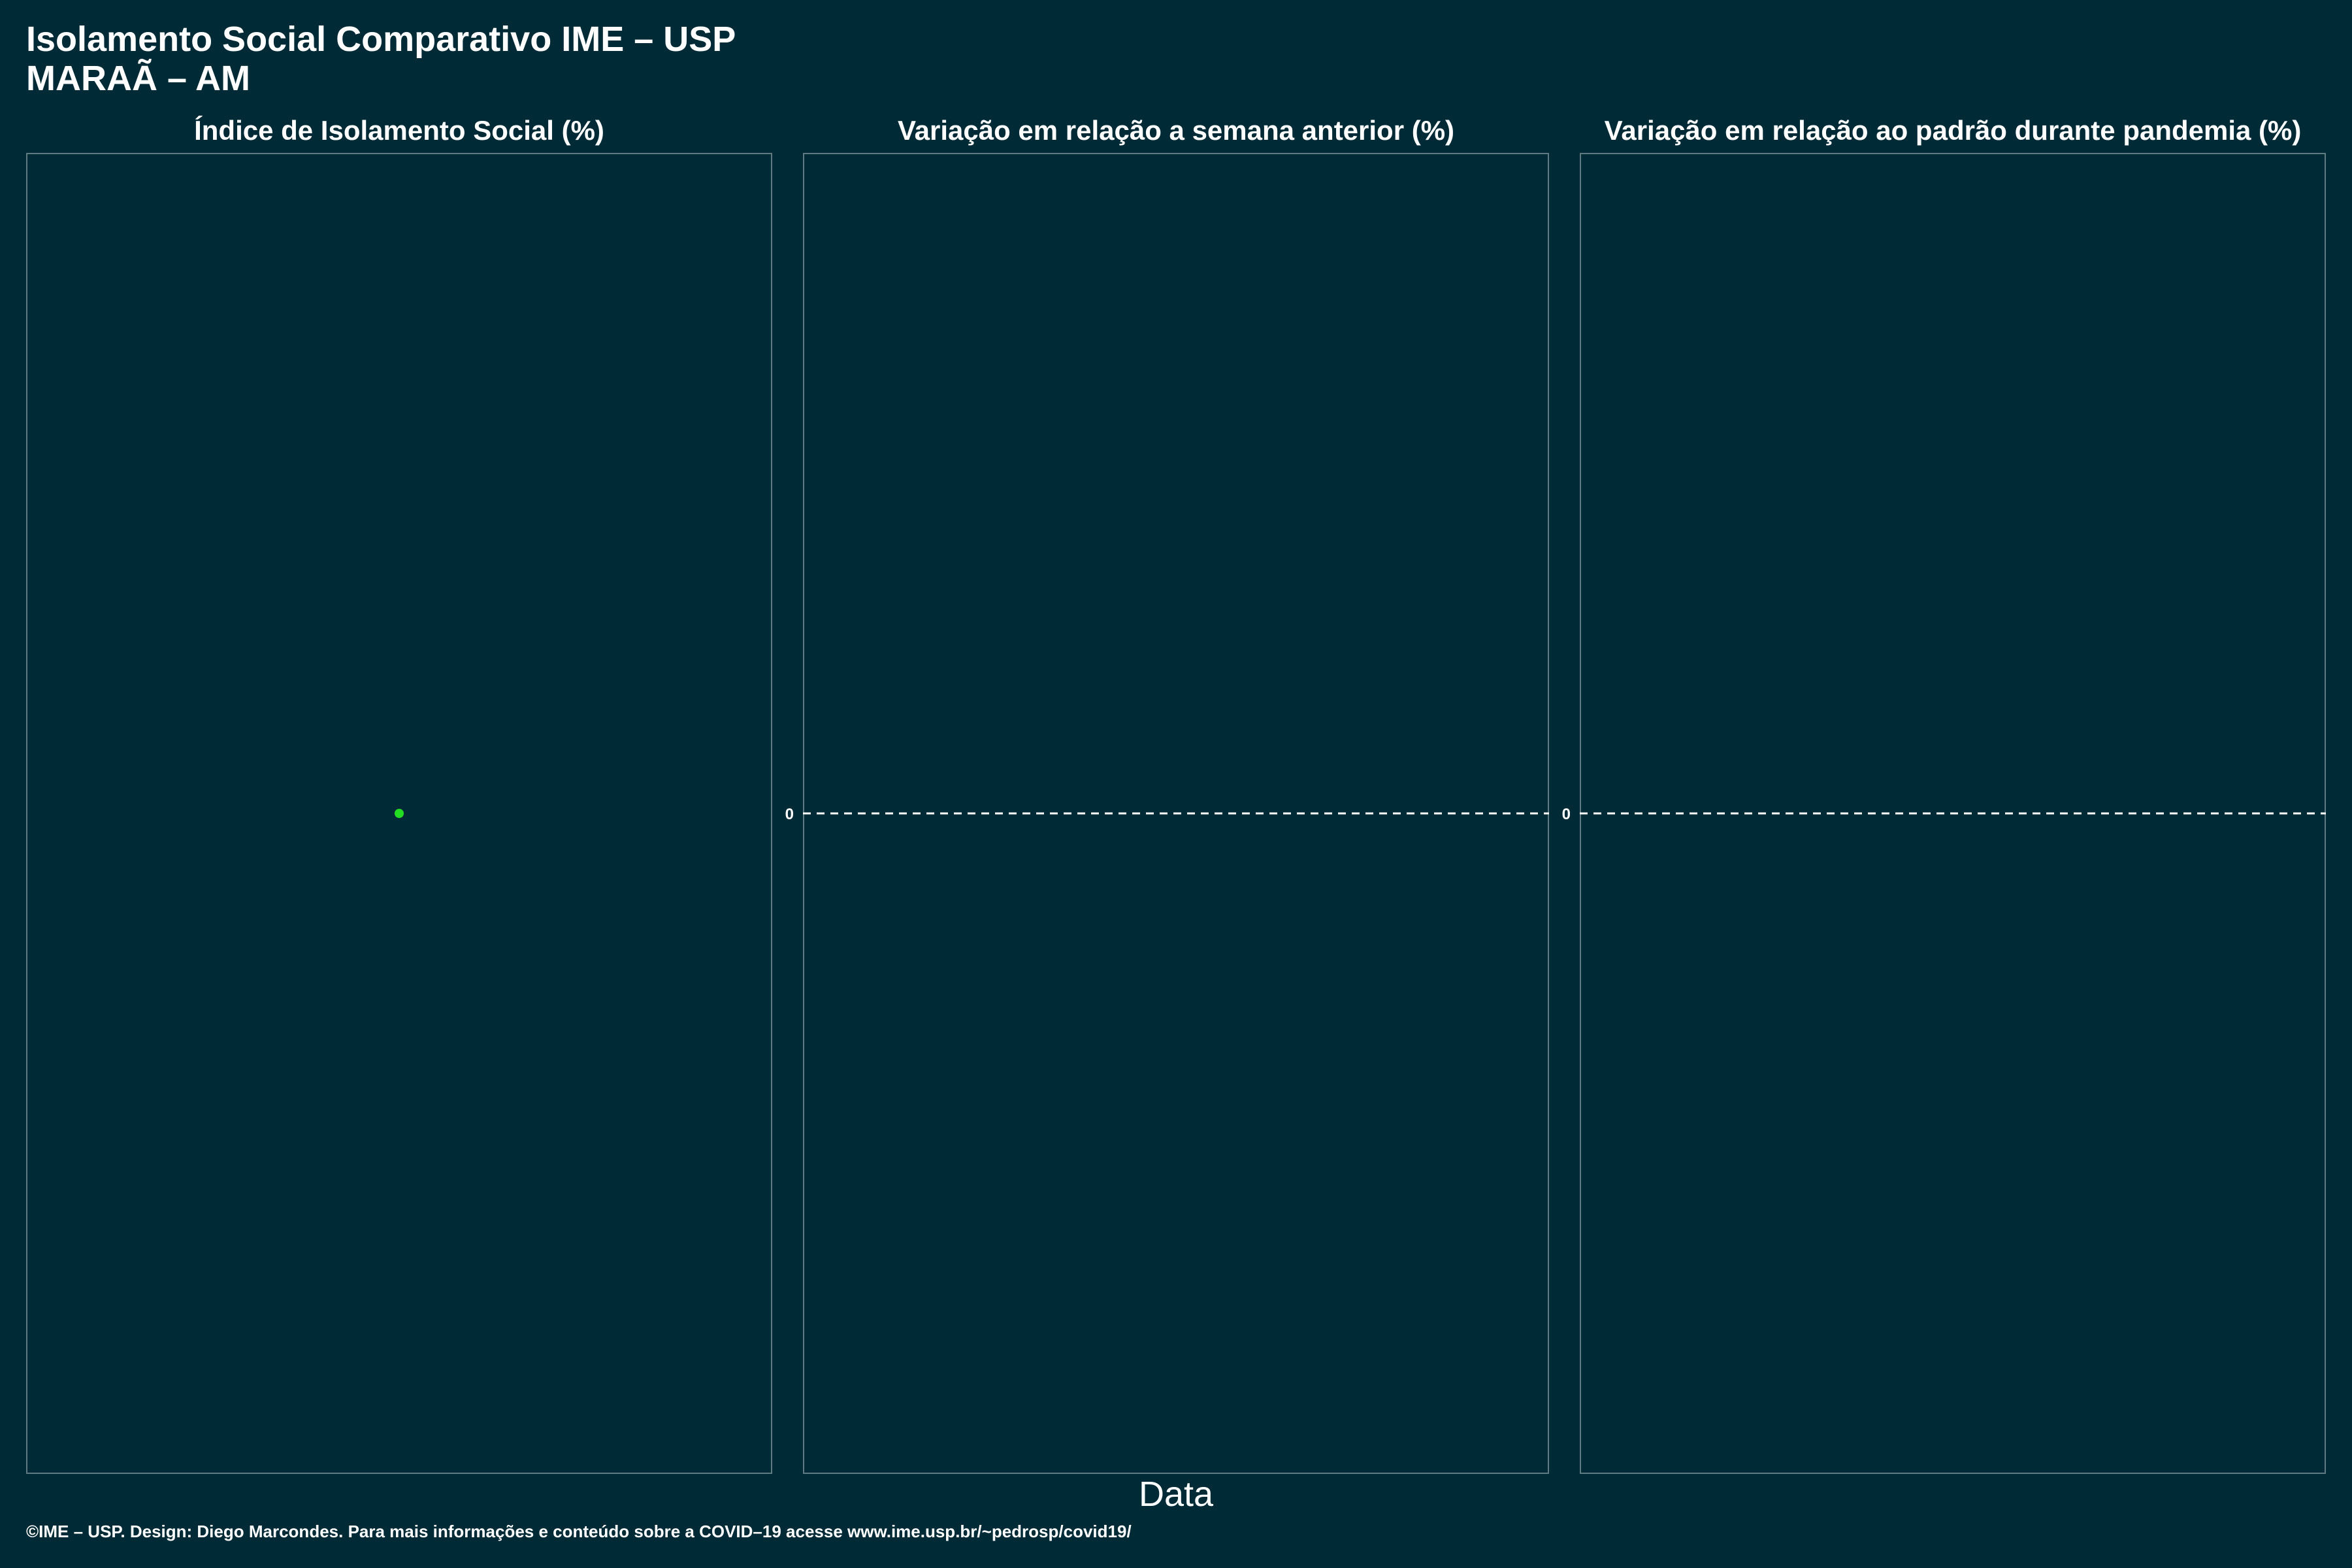 The height and width of the screenshot is (1568, 2352). I want to click on chart-title: Isolamento Social Comparativo IME – USP, so click(381, 39).